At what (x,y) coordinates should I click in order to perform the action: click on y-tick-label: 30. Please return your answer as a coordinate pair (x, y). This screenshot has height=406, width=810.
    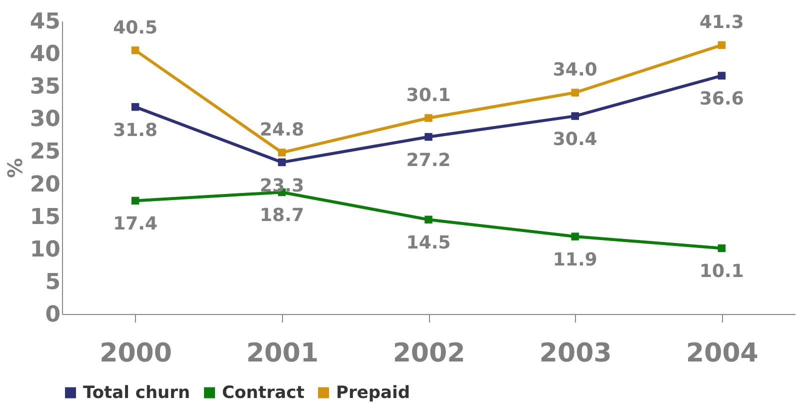
    Looking at the image, I should click on (45, 119).